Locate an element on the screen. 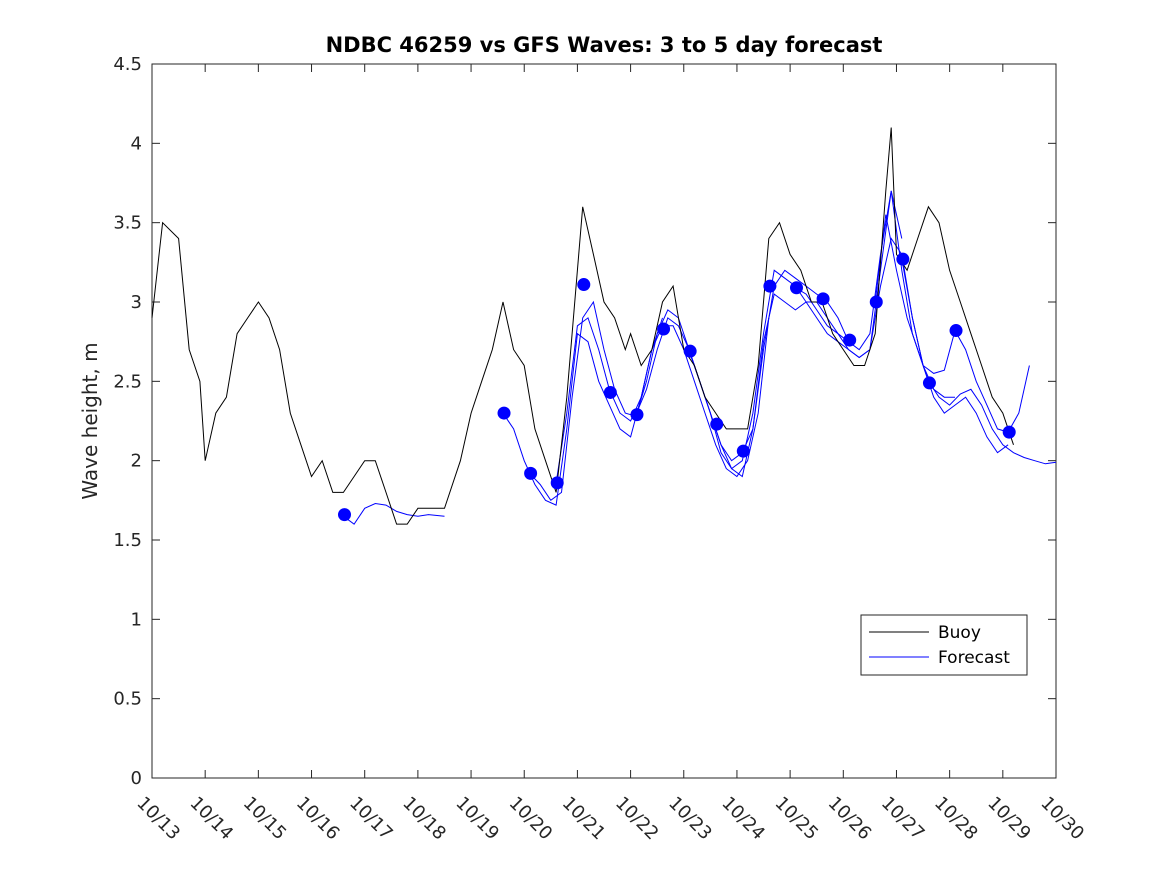 The width and height of the screenshot is (1167, 875). legend-box is located at coordinates (944, 645).